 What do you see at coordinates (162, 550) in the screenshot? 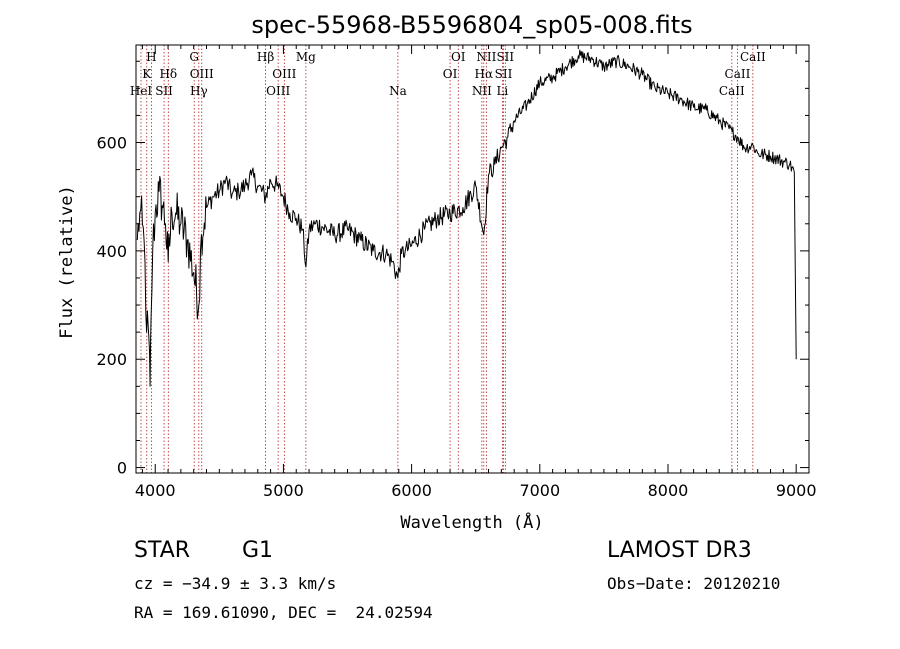
I see `object-class: STAR` at bounding box center [162, 550].